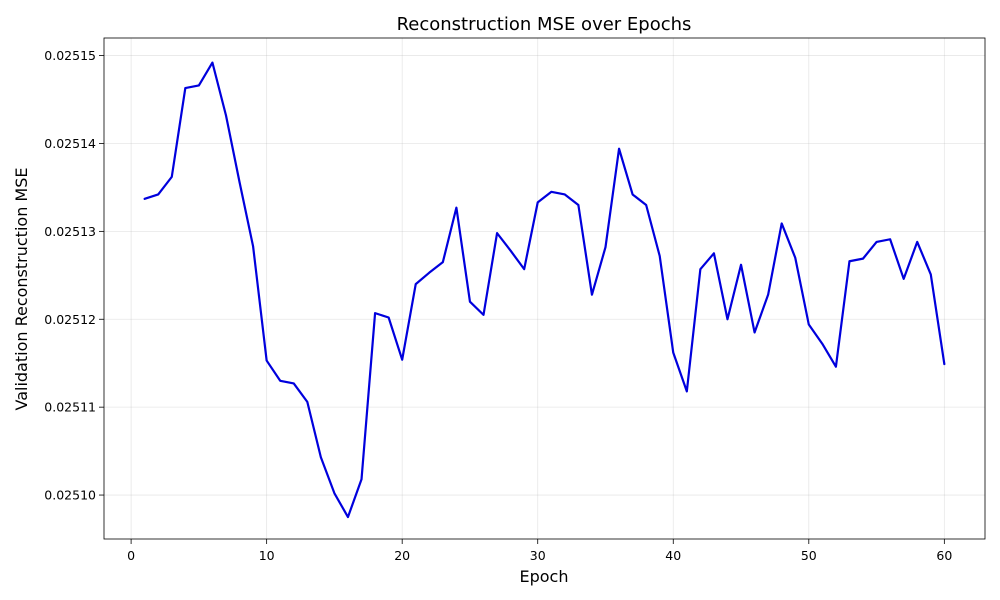  Describe the element at coordinates (402, 555) in the screenshot. I see `x-tick-label: 20` at that location.